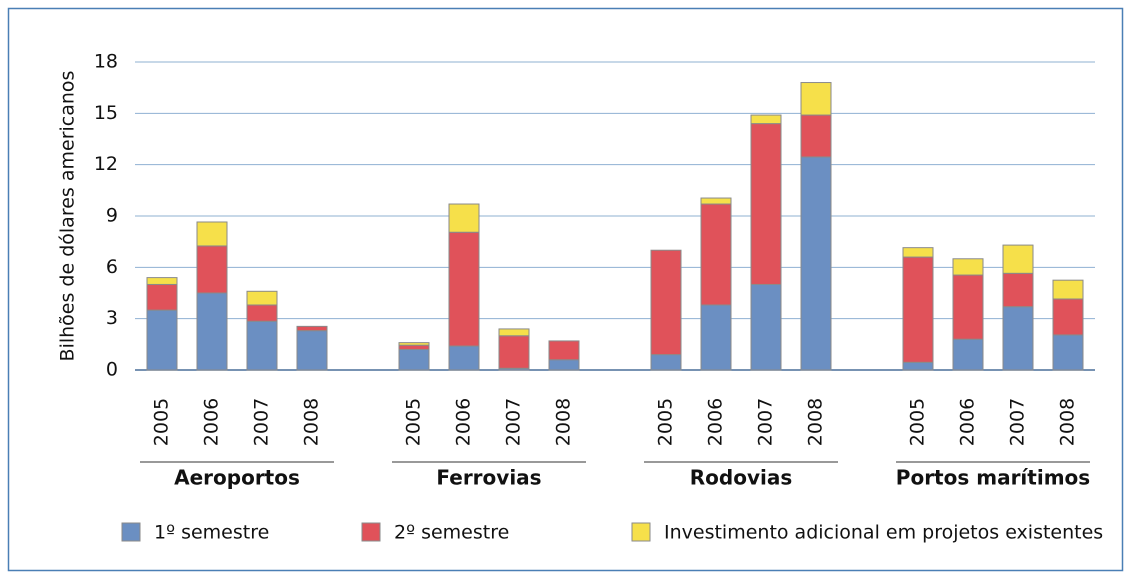 The width and height of the screenshot is (1131, 579). What do you see at coordinates (106, 164) in the screenshot?
I see `y-tick-label: 12` at bounding box center [106, 164].